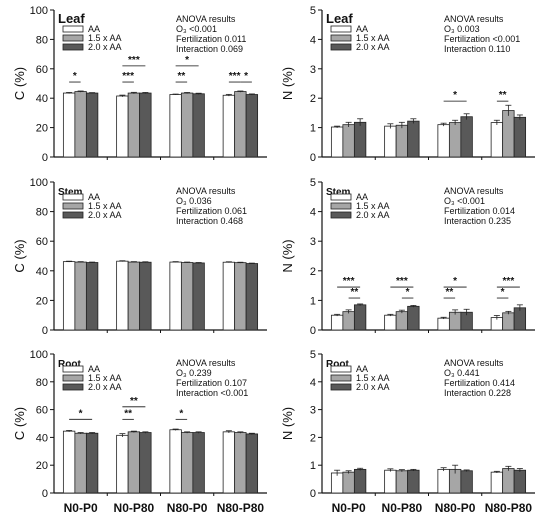  I want to click on x-category-label: N0-P0, so click(349, 508).